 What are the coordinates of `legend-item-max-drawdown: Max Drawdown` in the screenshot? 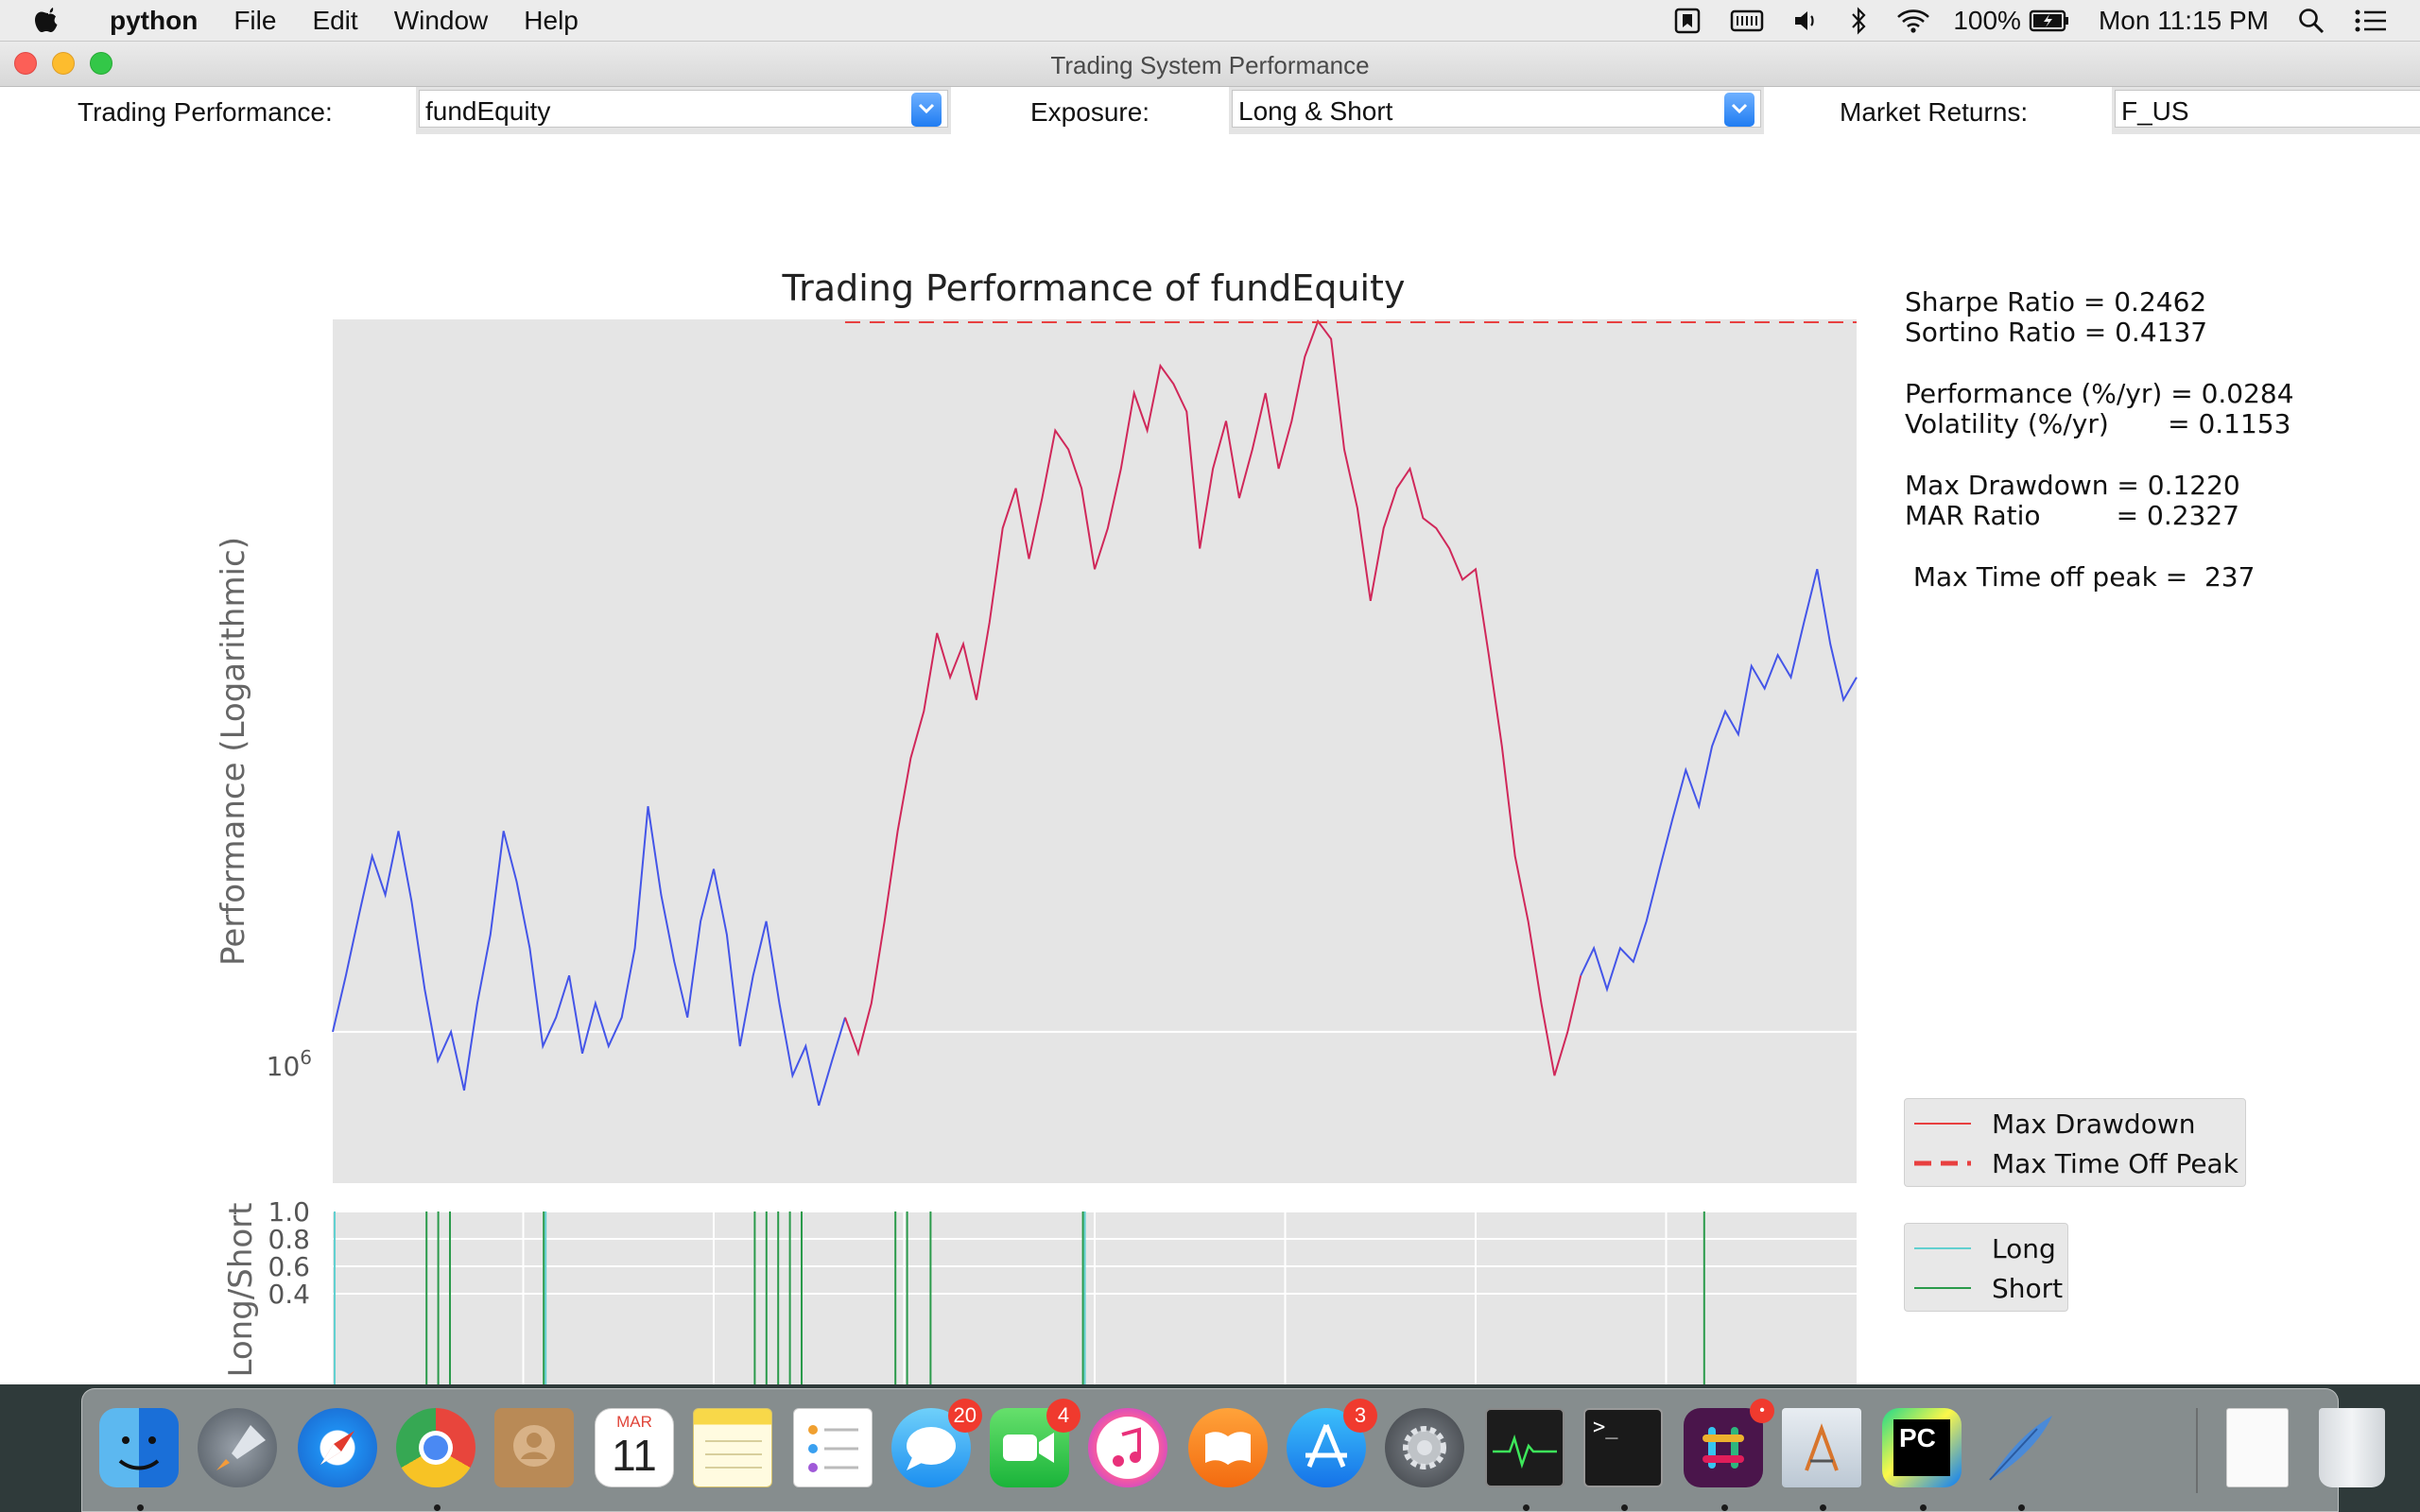 It's located at (2050, 1124).